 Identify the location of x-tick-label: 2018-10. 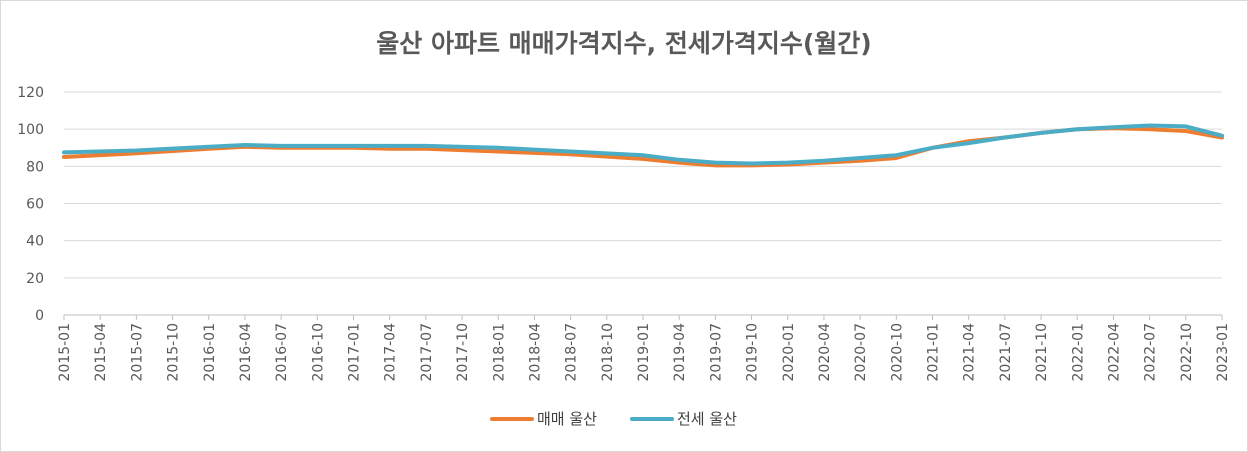
(608, 352).